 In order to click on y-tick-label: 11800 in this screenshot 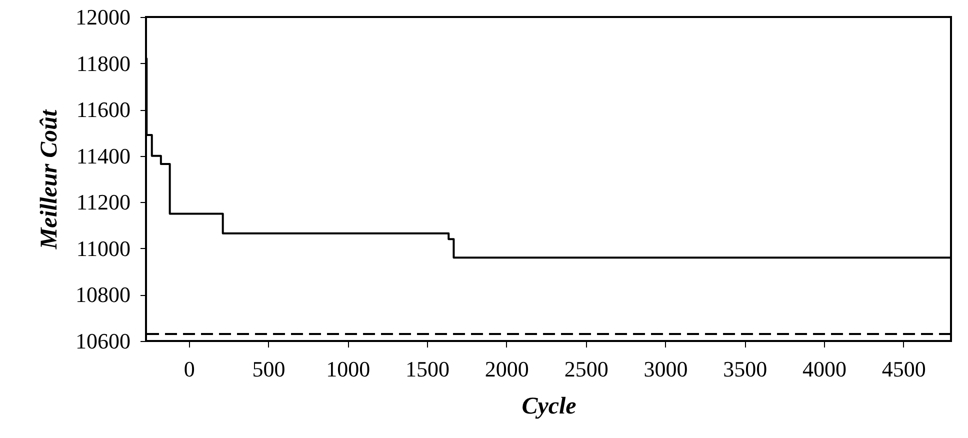, I will do `click(103, 63)`.